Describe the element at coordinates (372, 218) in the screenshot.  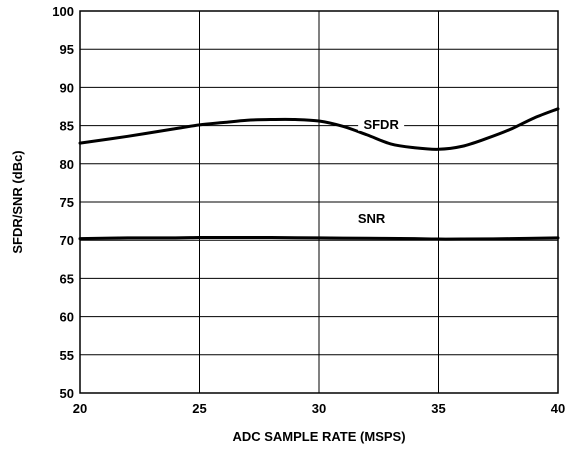
I see `series-label-snr: SNR` at that location.